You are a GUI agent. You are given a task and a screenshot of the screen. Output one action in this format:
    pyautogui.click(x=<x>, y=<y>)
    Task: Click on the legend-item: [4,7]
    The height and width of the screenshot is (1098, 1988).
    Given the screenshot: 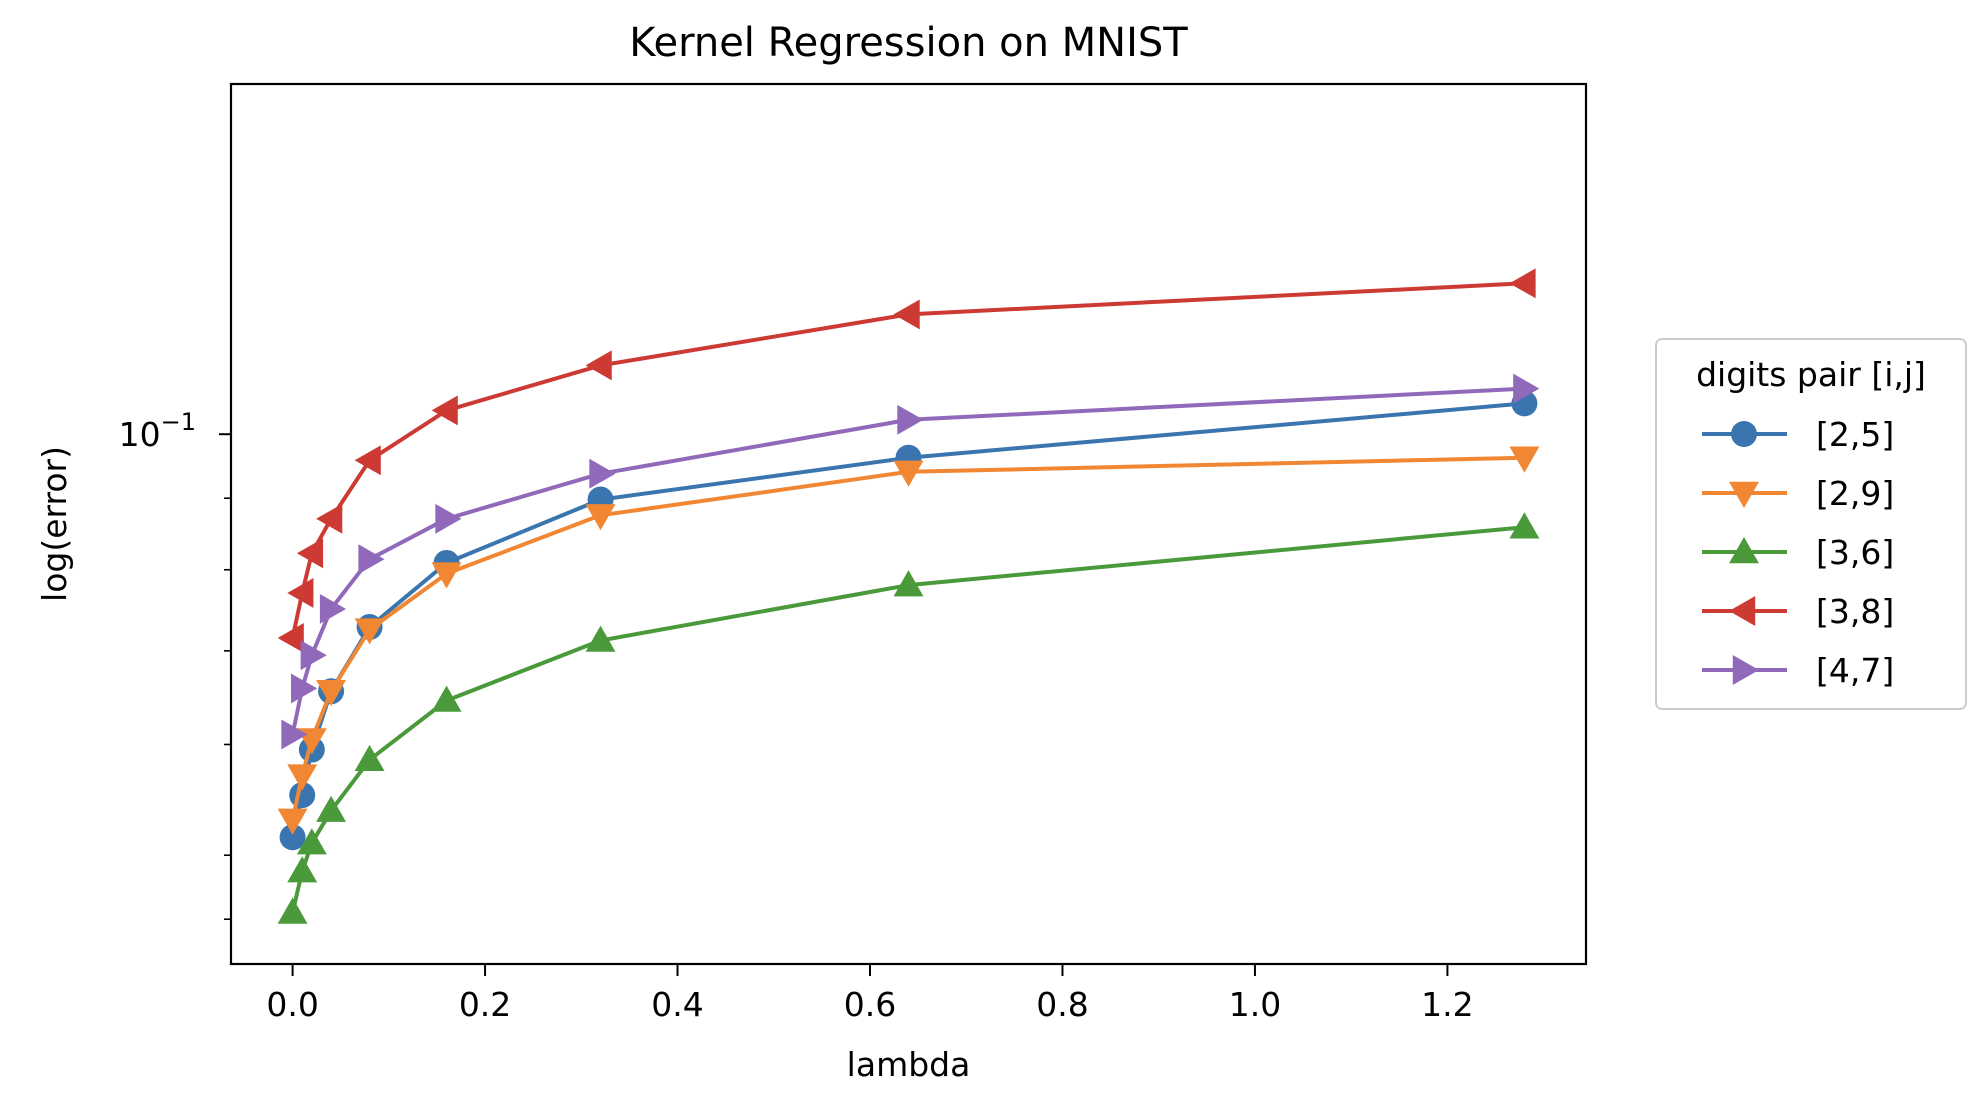 What is the action you would take?
    pyautogui.click(x=1798, y=670)
    